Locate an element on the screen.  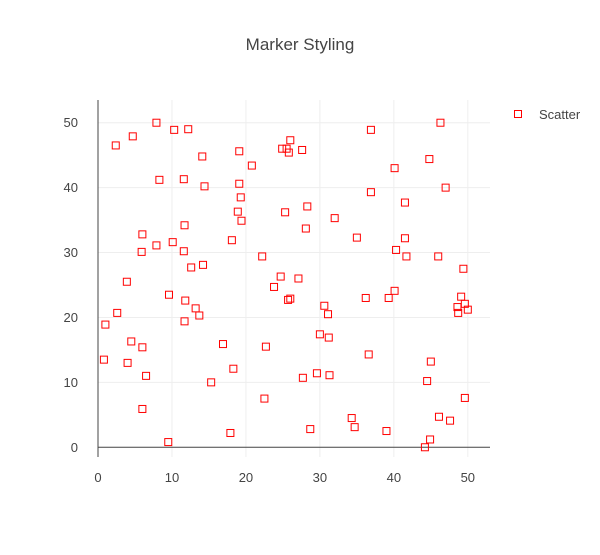
x-tick-label: 50 is located at coordinates (468, 477).